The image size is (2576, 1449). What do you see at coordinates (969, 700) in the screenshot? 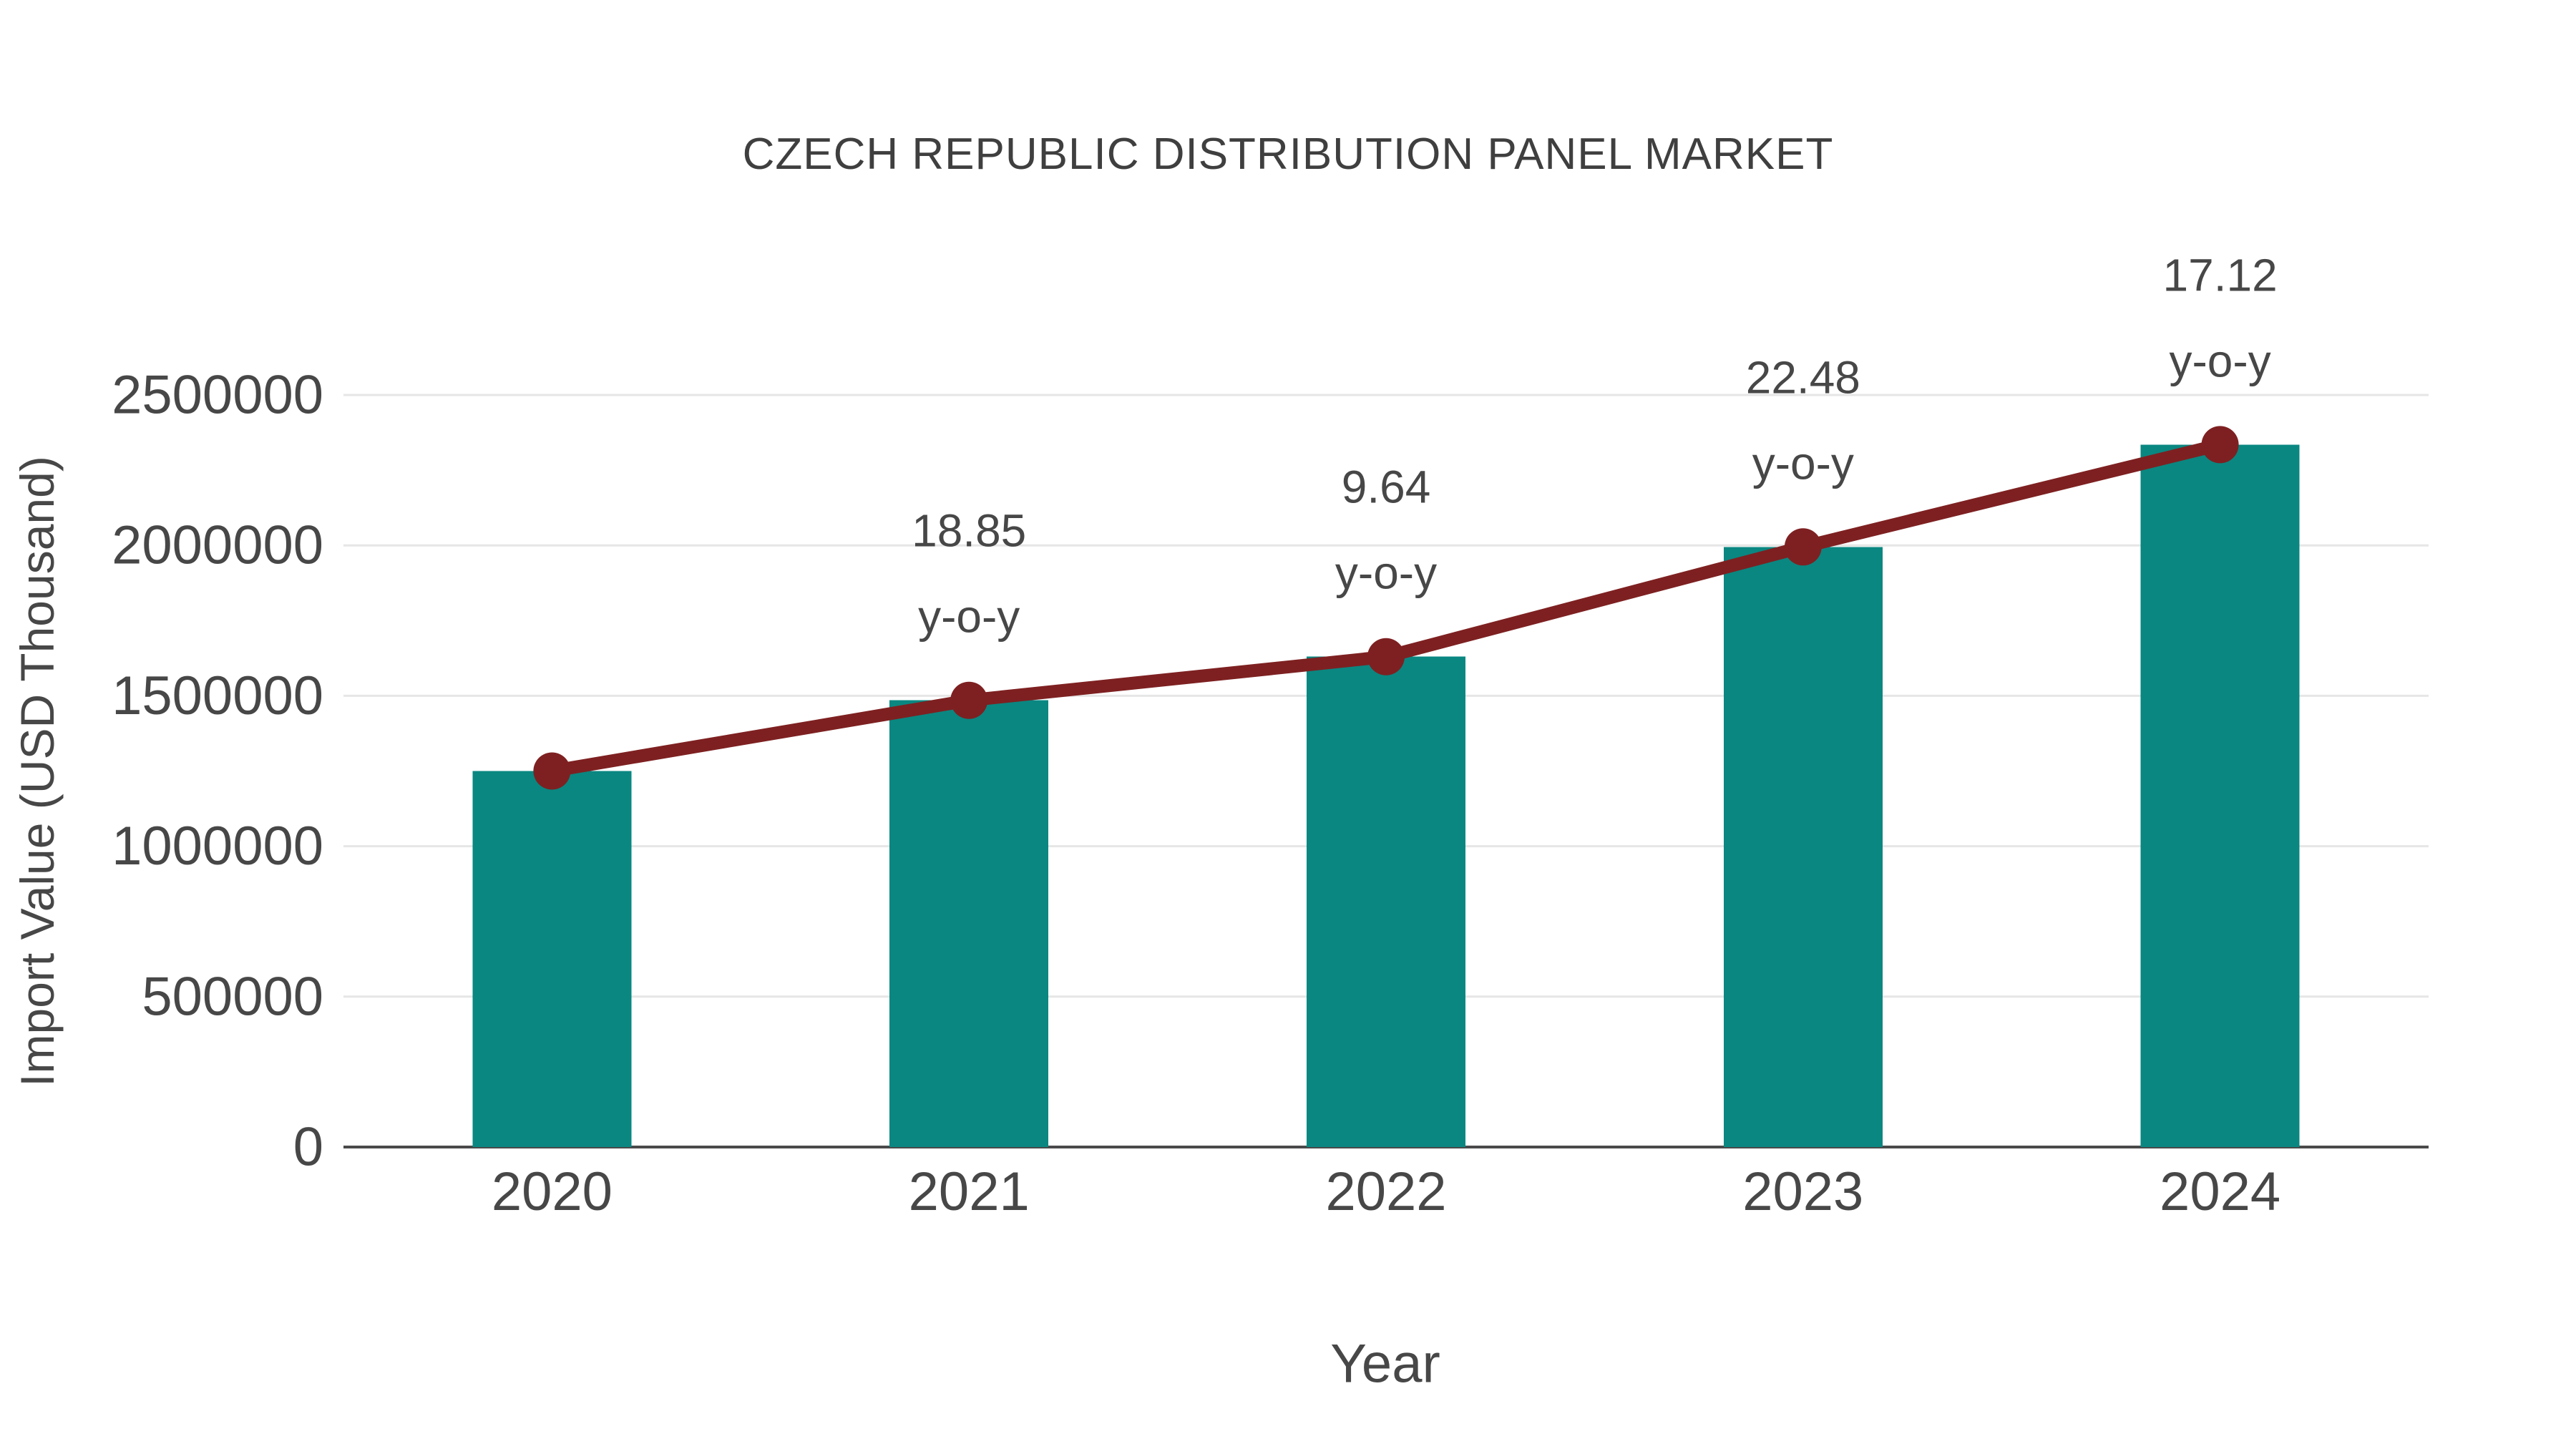
I see `yoy-marker-2021` at bounding box center [969, 700].